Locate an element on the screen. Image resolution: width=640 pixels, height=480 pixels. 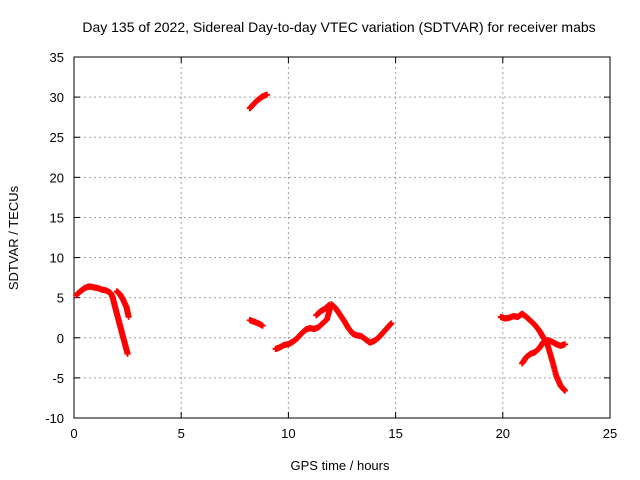
y-tick-label: 10 is located at coordinates (57, 258).